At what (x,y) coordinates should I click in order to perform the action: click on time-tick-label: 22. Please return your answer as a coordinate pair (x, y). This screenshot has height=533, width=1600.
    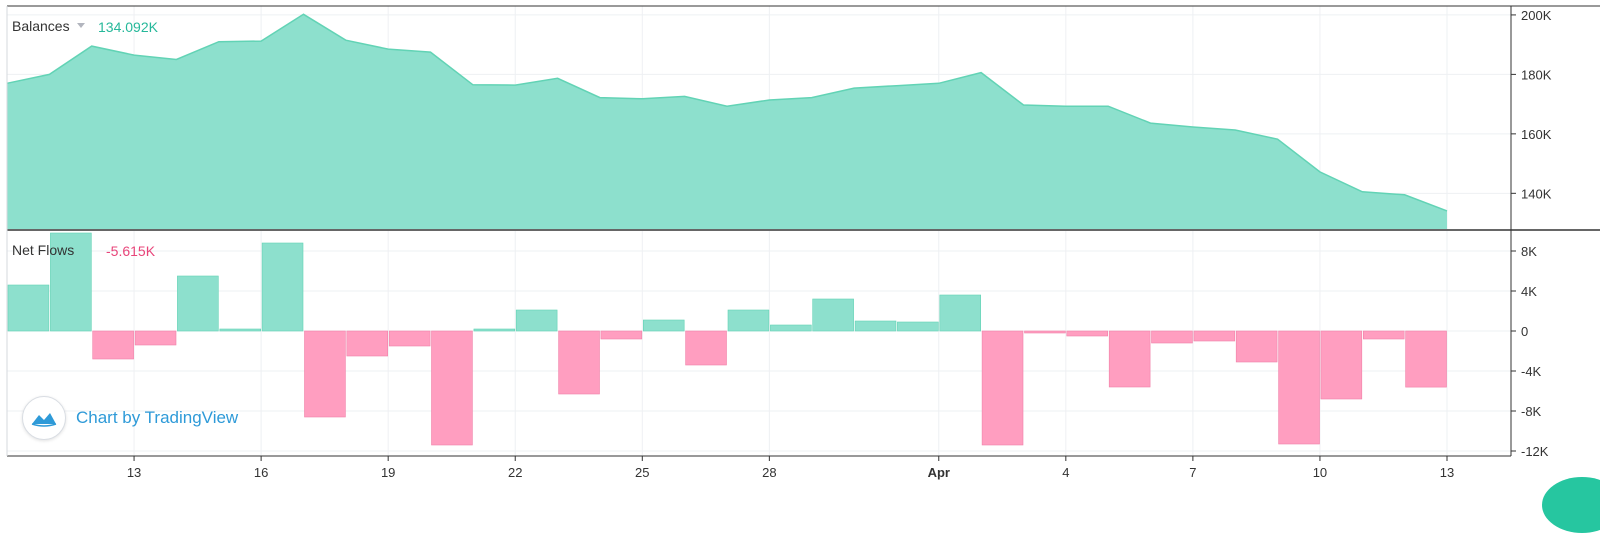
    Looking at the image, I should click on (515, 472).